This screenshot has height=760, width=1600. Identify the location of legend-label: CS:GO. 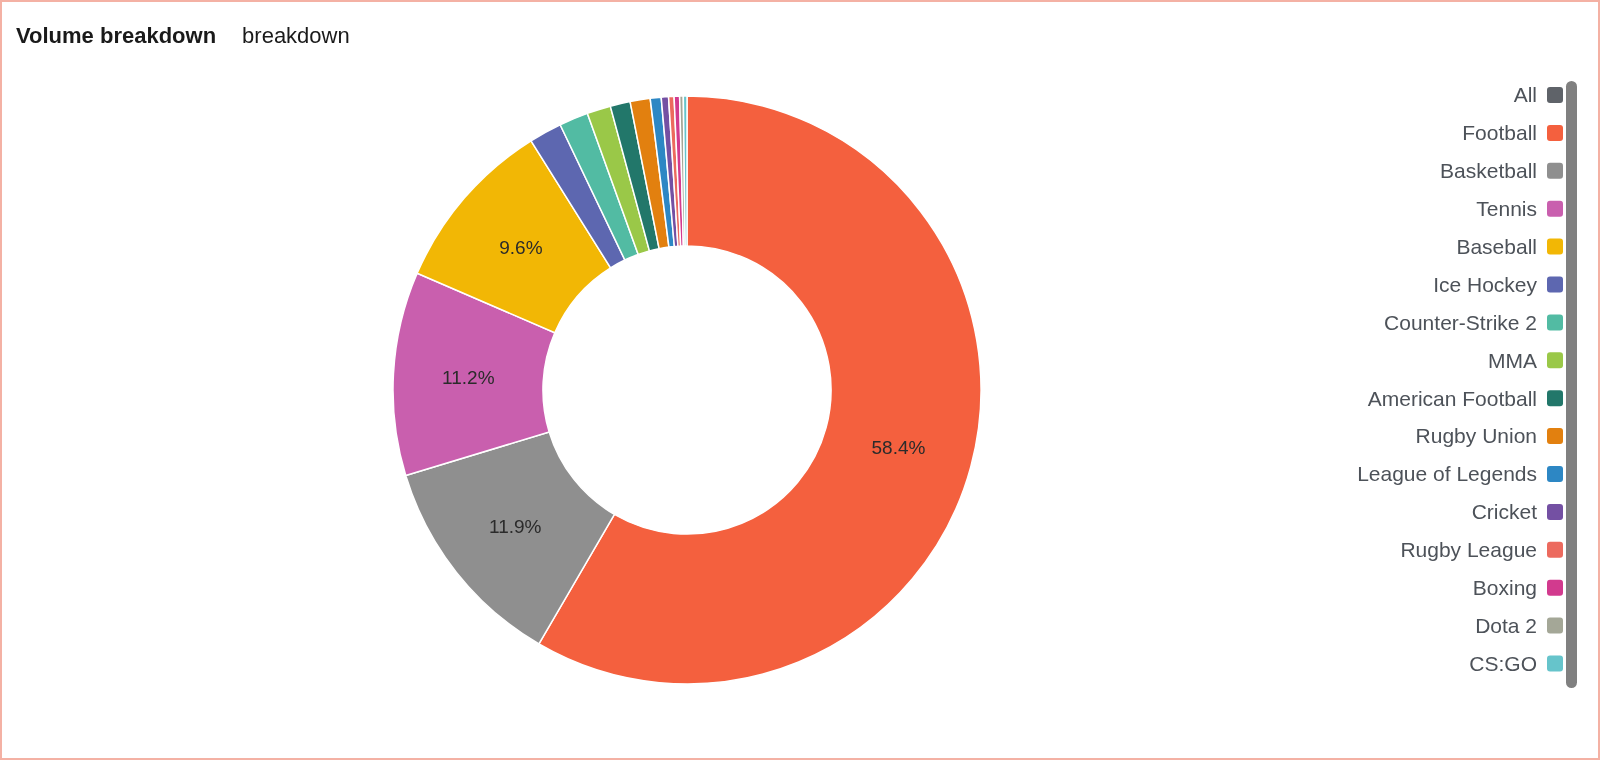
(1503, 663).